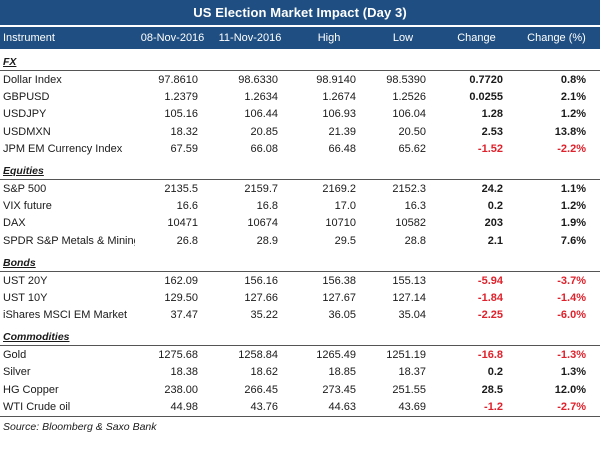 Image resolution: width=600 pixels, height=466 pixels. Describe the element at coordinates (571, 280) in the screenshot. I see `change-pct-cell: -3.7%` at that location.